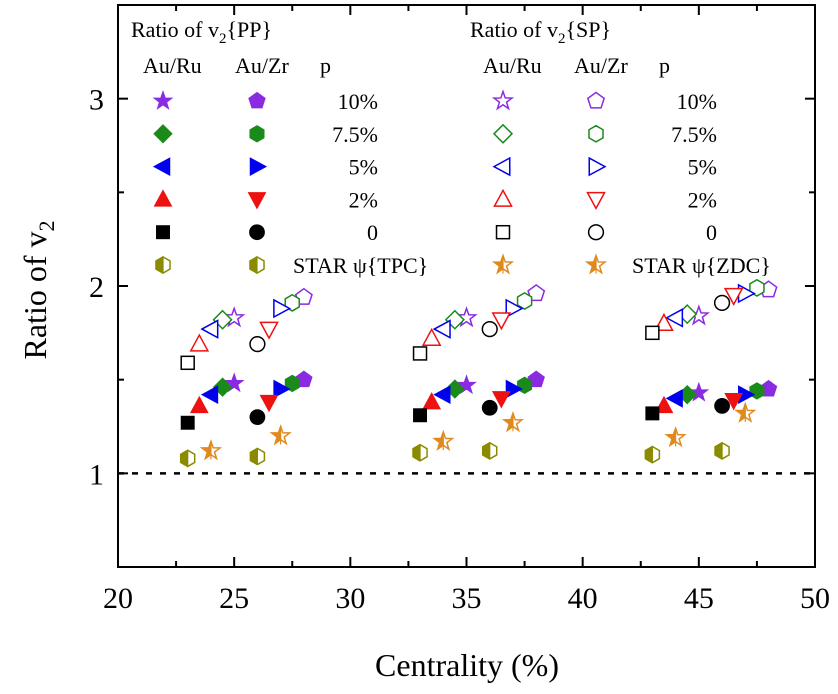 The height and width of the screenshot is (694, 838). What do you see at coordinates (234, 598) in the screenshot?
I see `x-tick-label: 25` at bounding box center [234, 598].